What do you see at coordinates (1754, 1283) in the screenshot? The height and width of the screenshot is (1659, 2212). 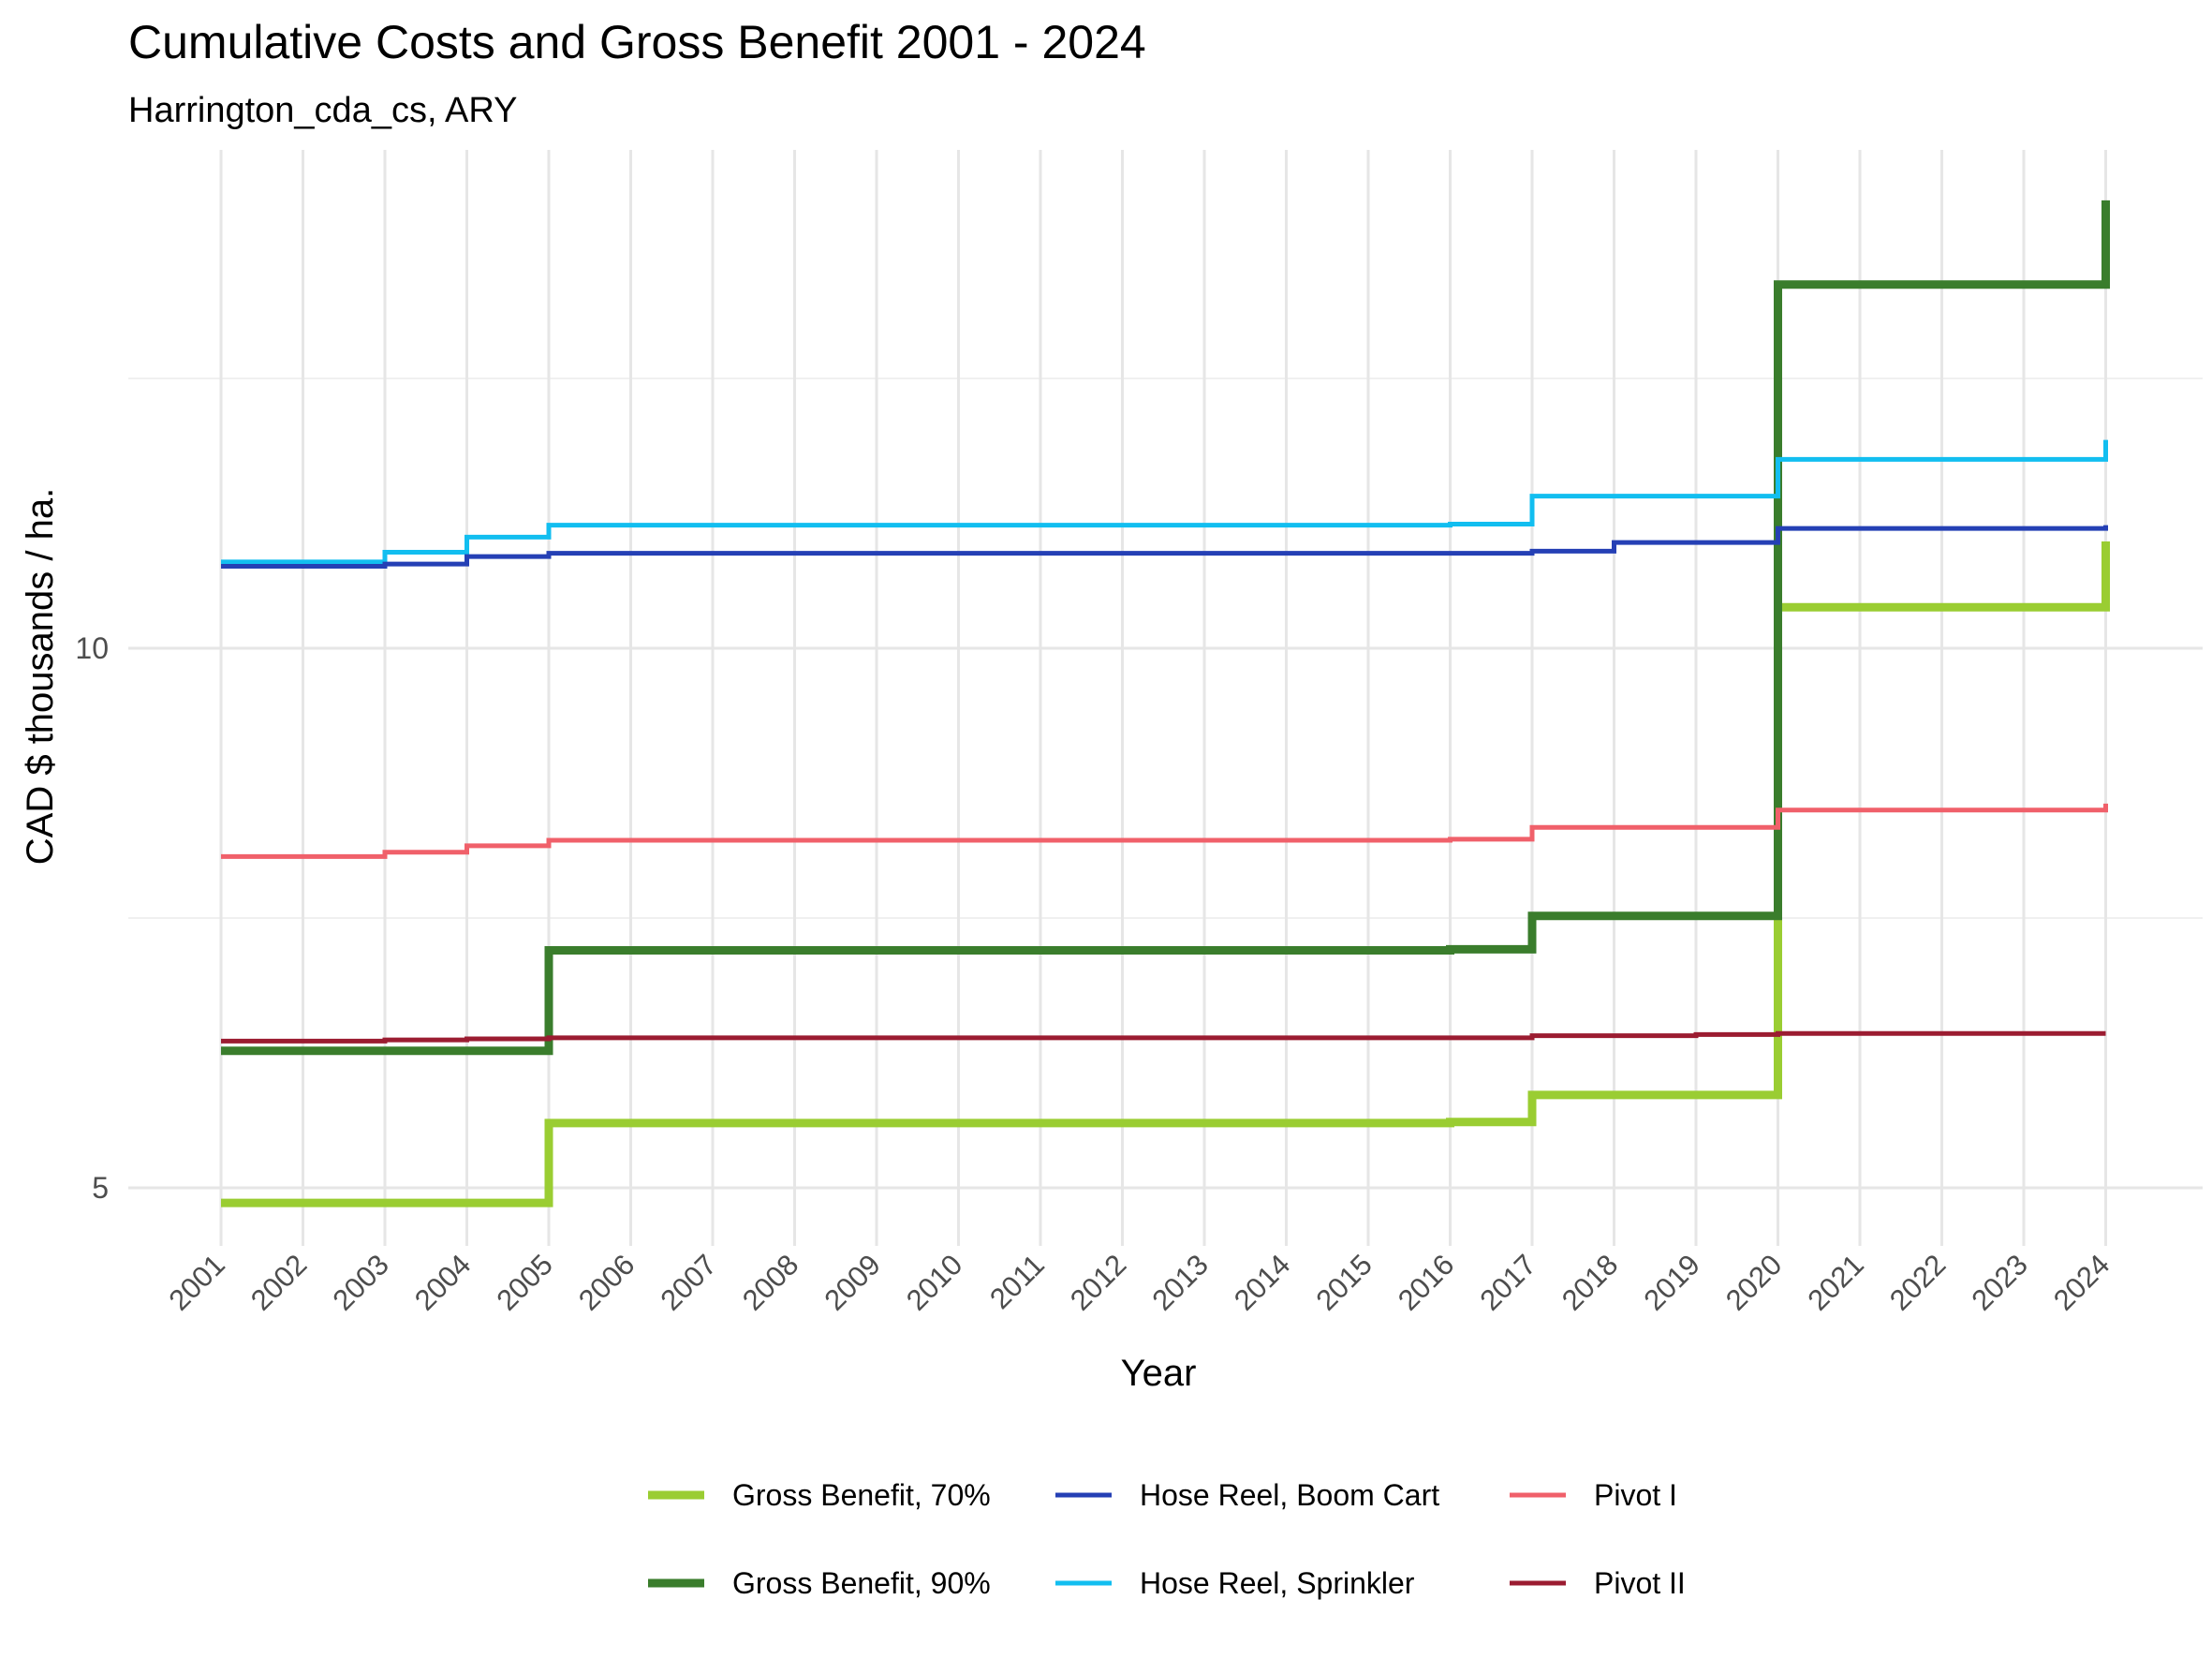 I see `x-tick-label: 2020` at bounding box center [1754, 1283].